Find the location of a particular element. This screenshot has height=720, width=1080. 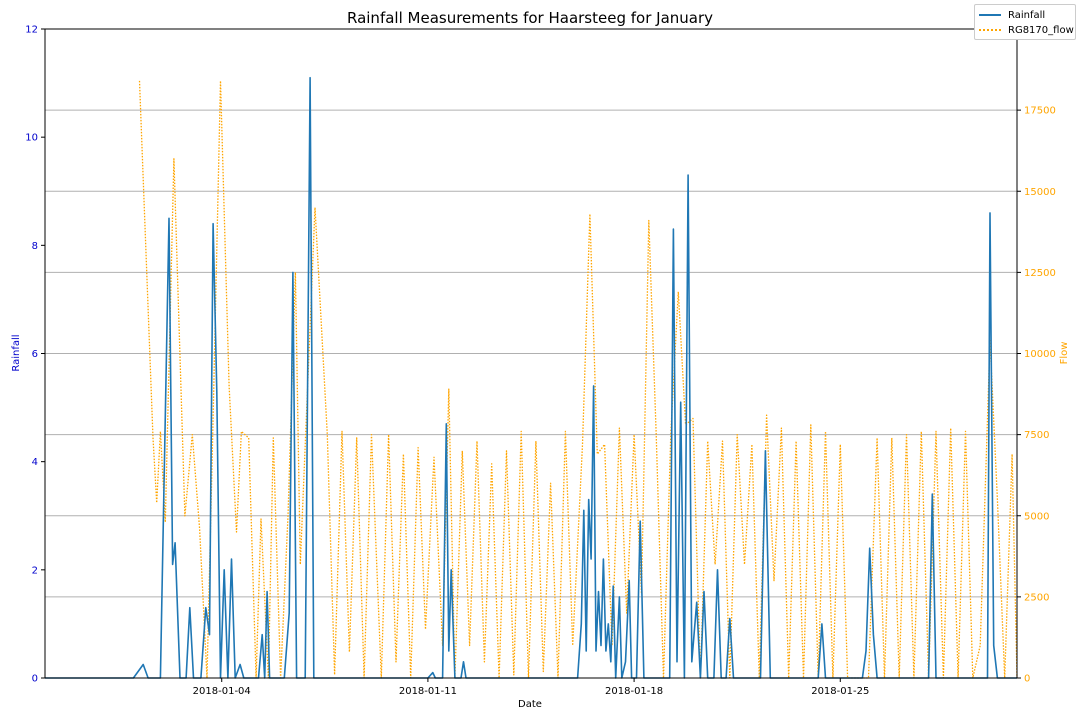

legend-label-flow: RG8170_flow is located at coordinates (1041, 30).